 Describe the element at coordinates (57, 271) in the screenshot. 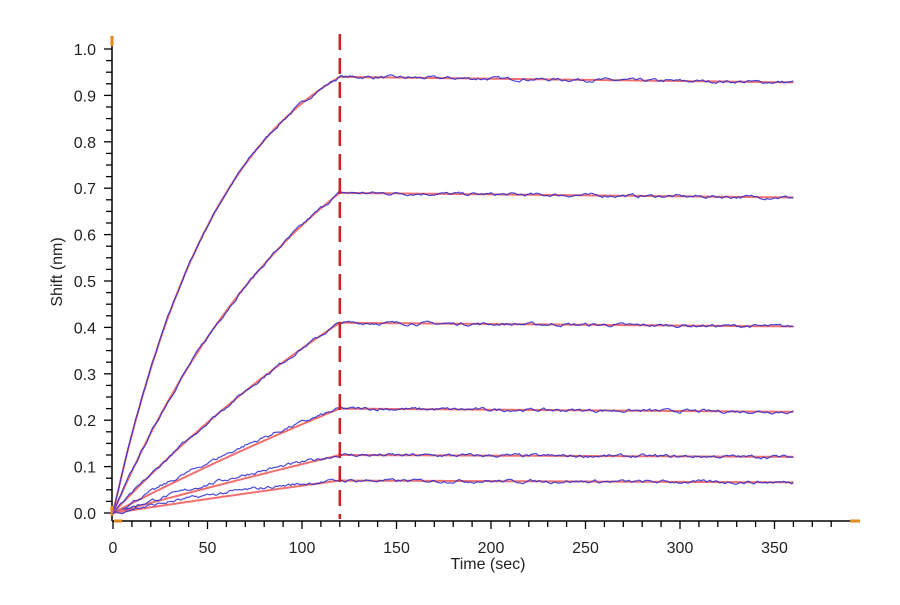

I see `y-axis-label: Shift (nm)` at that location.